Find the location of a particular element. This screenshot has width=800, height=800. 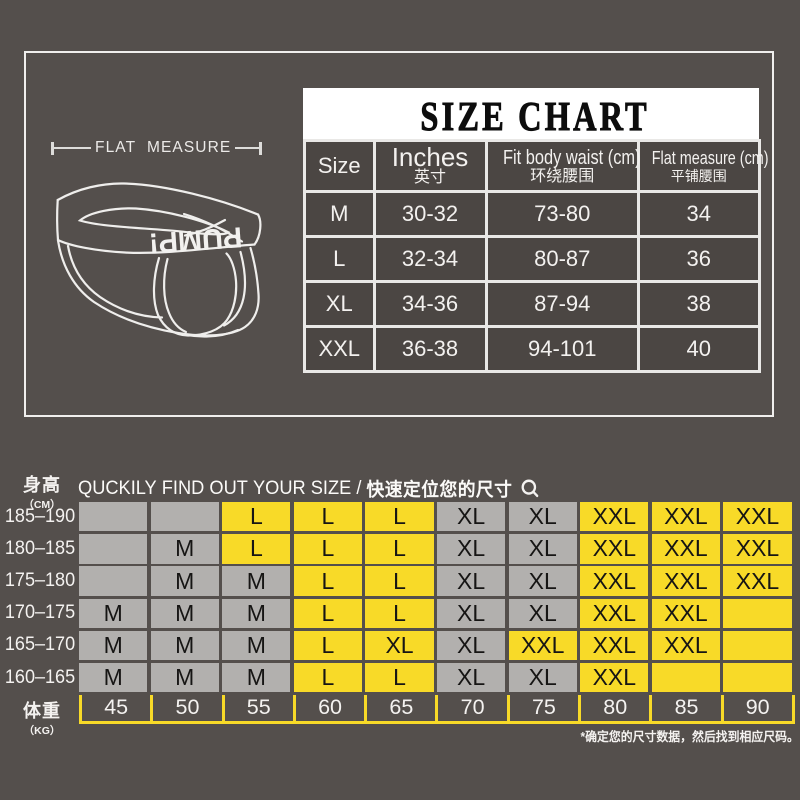

svg-text: PUMP! is located at coordinates (195, 239).